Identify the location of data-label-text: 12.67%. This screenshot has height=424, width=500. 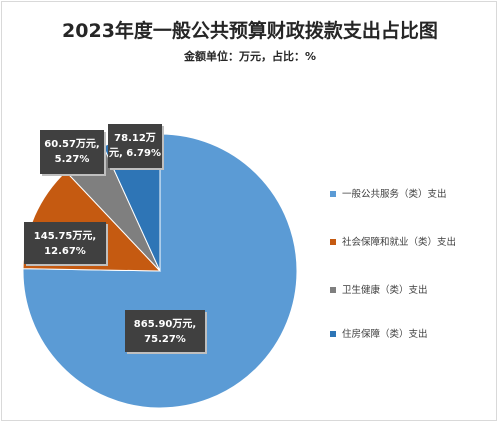
(65, 251).